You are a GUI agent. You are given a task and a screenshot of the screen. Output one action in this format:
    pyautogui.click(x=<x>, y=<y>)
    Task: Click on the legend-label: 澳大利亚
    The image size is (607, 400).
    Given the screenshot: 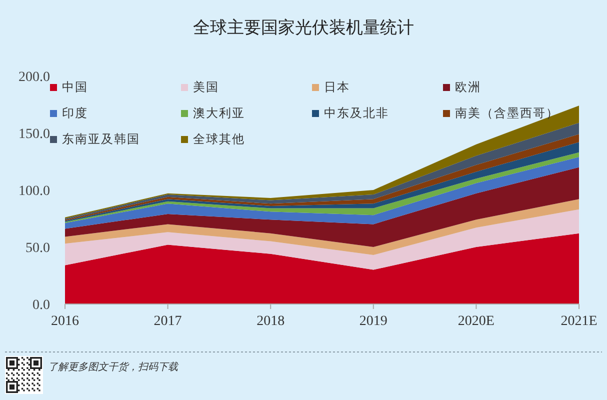 What is the action you would take?
    pyautogui.click(x=219, y=113)
    